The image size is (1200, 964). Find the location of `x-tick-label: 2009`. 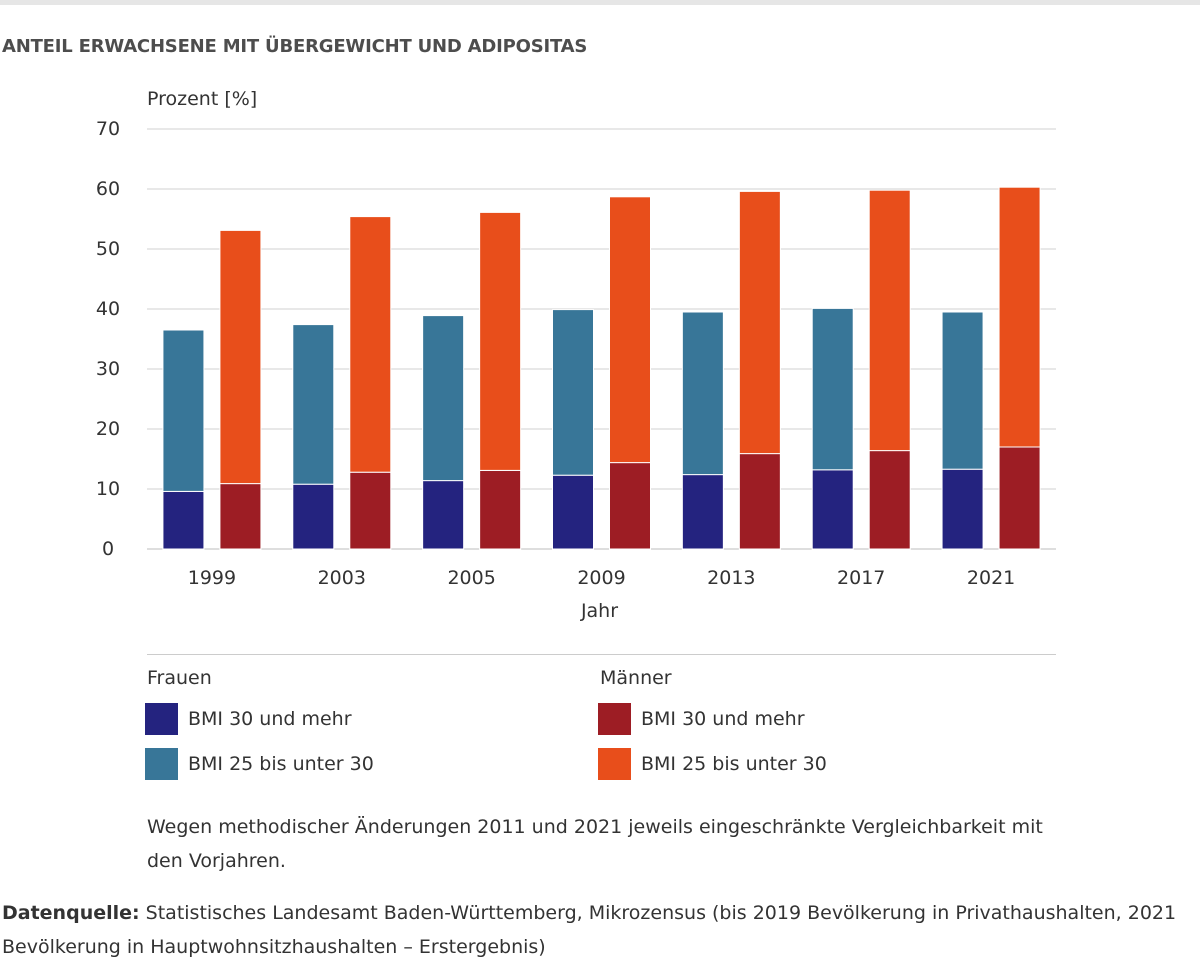

x-tick-label: 2009 is located at coordinates (601, 578).